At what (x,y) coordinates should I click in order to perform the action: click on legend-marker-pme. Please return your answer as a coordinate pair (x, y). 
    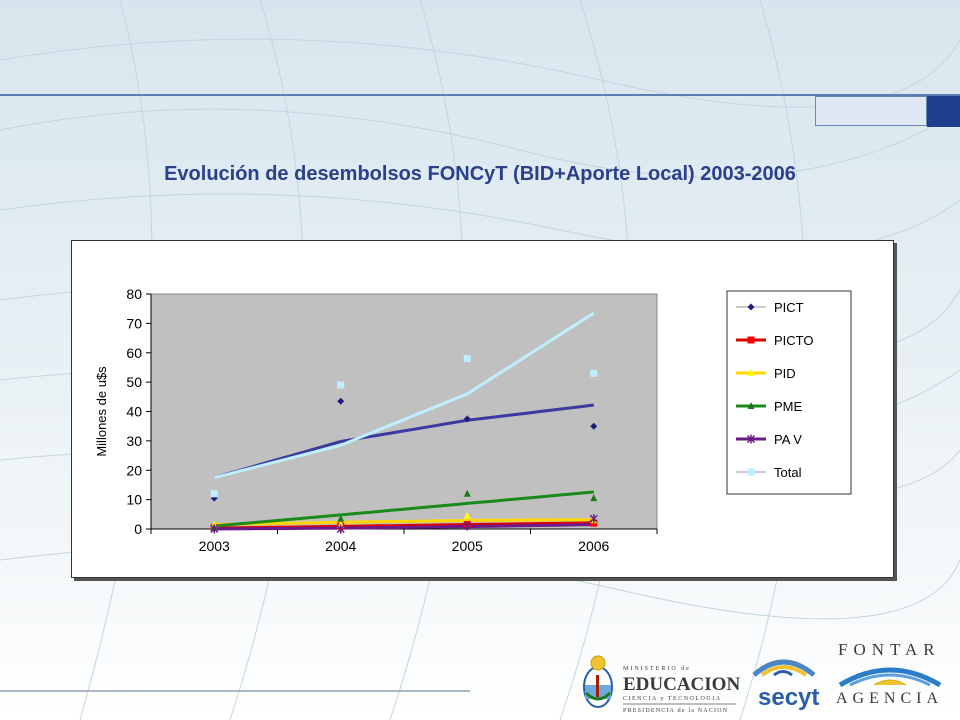
    Looking at the image, I should click on (751, 405).